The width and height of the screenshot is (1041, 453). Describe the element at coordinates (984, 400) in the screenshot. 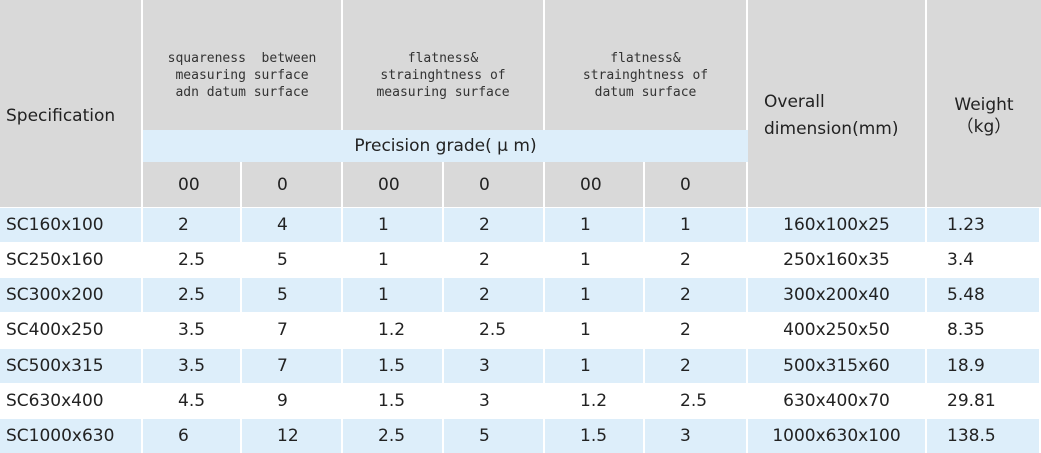

I see `table-cell: 29.81` at that location.